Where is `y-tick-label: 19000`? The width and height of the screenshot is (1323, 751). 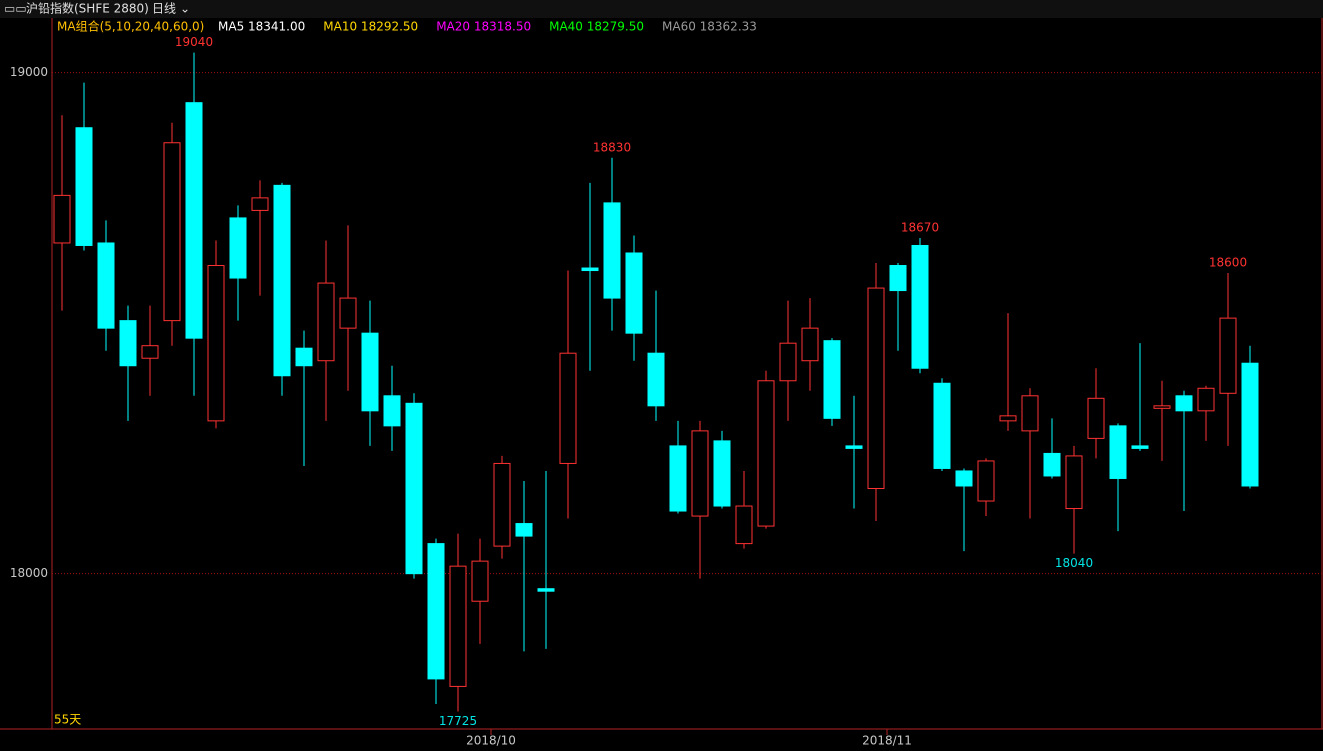 y-tick-label: 19000 is located at coordinates (29, 72).